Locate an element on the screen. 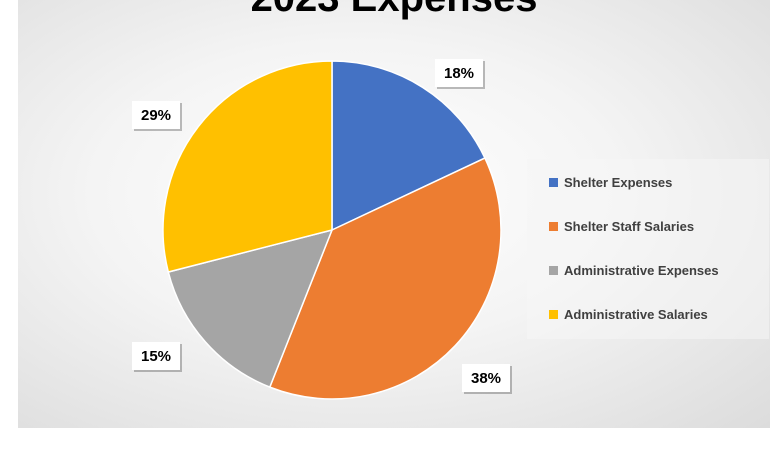  chart-title: 2023 Expenses is located at coordinates (394, 9).